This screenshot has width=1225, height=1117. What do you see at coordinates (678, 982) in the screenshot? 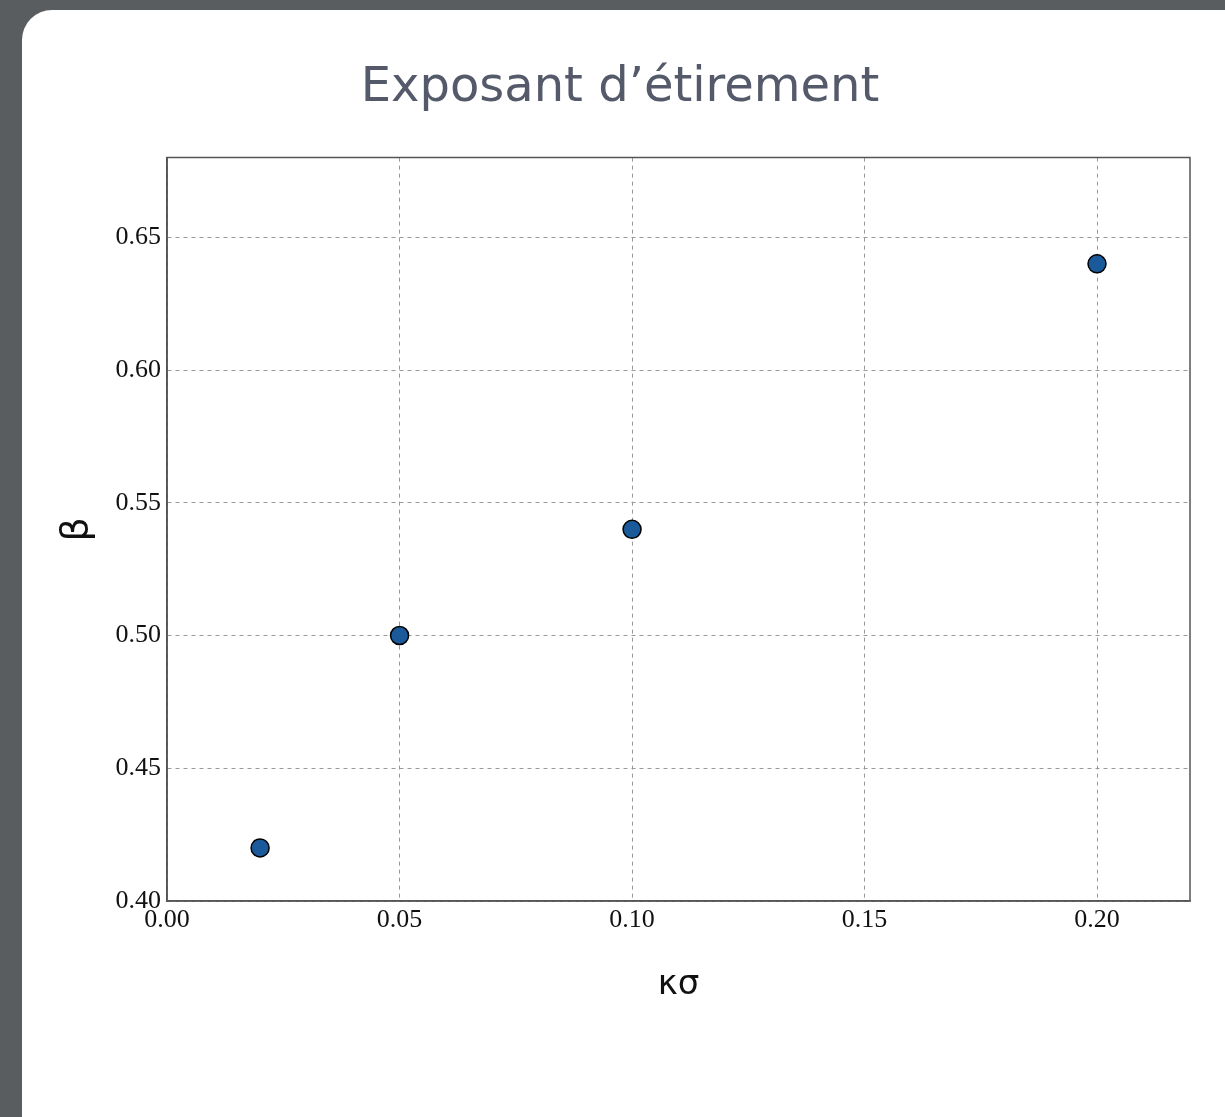
I see `x-axis-title: κσ` at bounding box center [678, 982].